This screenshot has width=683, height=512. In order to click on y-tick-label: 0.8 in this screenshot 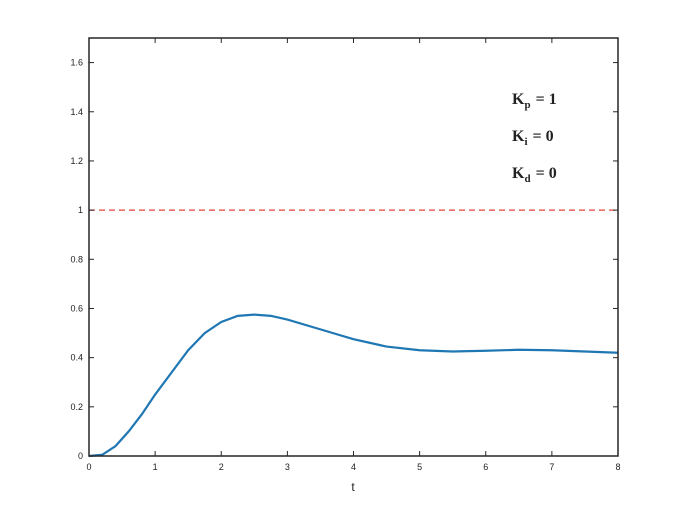, I will do `click(76, 259)`.